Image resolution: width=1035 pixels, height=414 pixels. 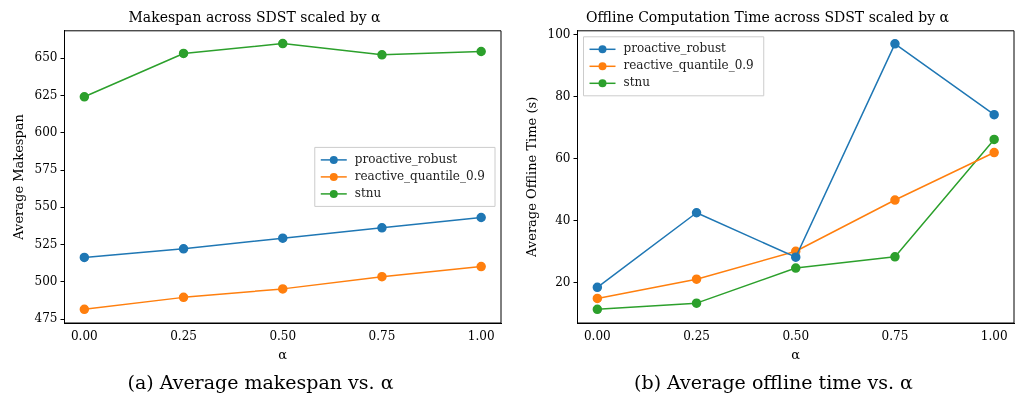 I want to click on y-tick-label: 100, so click(x=559, y=33).